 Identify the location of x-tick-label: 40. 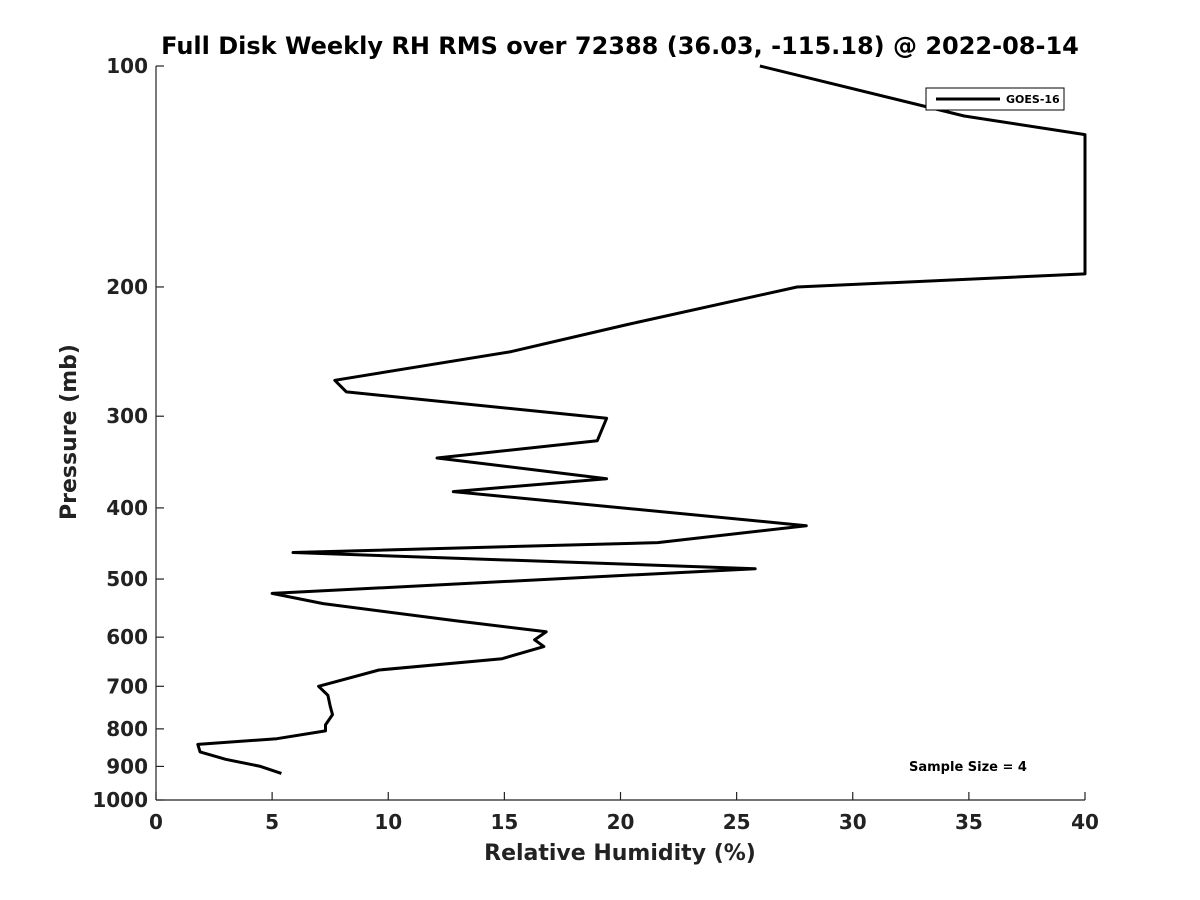
(1085, 822).